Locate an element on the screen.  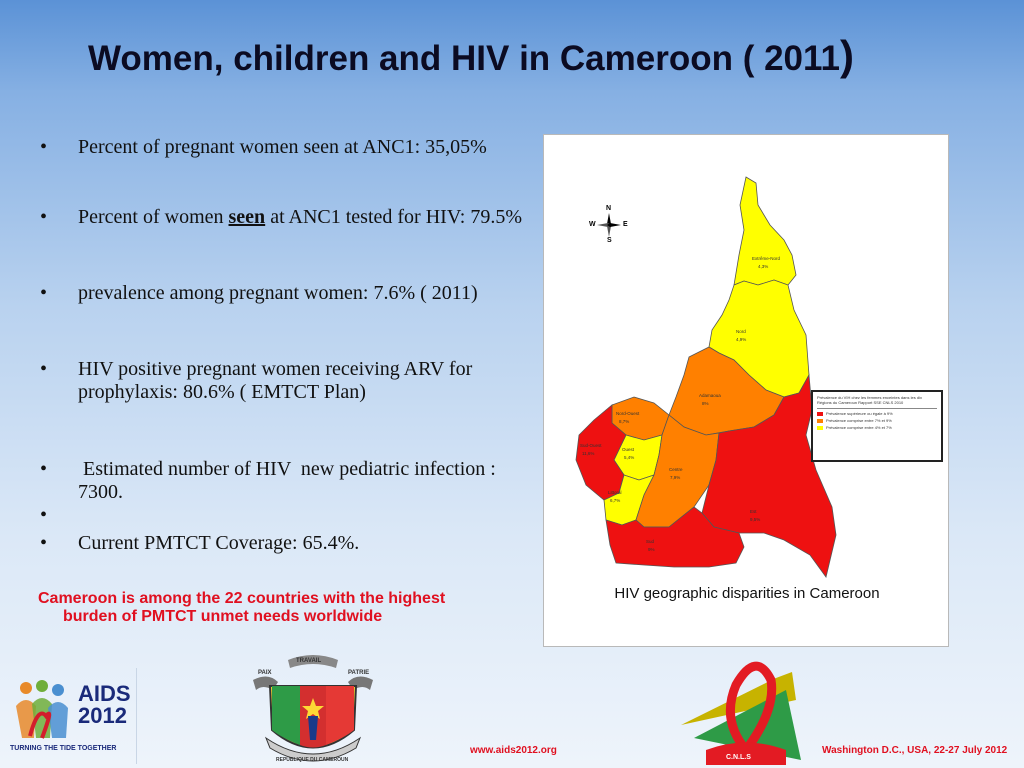
label-centre-name: Centre is located at coordinates (676, 469).